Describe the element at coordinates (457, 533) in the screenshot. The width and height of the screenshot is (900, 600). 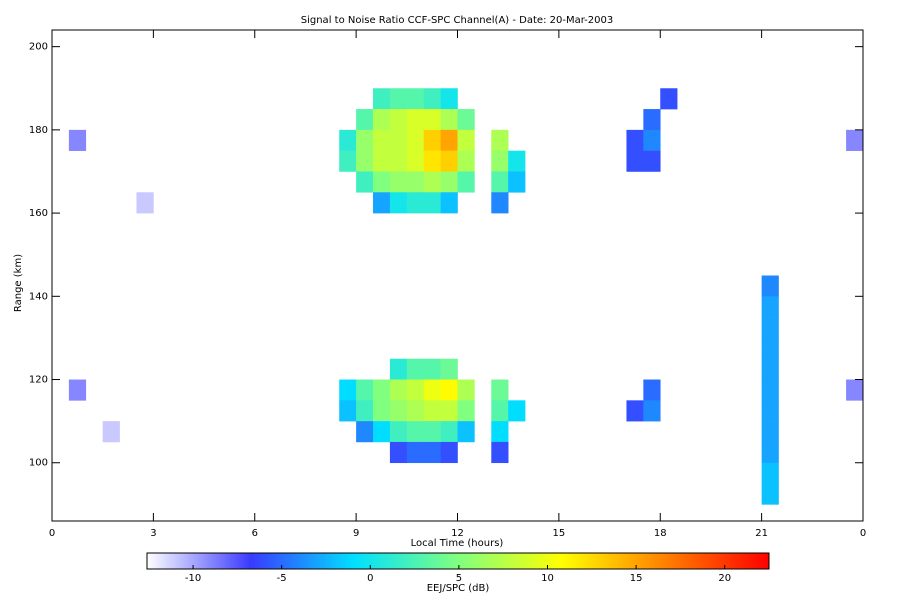
I see `x-tick-label: 12` at that location.